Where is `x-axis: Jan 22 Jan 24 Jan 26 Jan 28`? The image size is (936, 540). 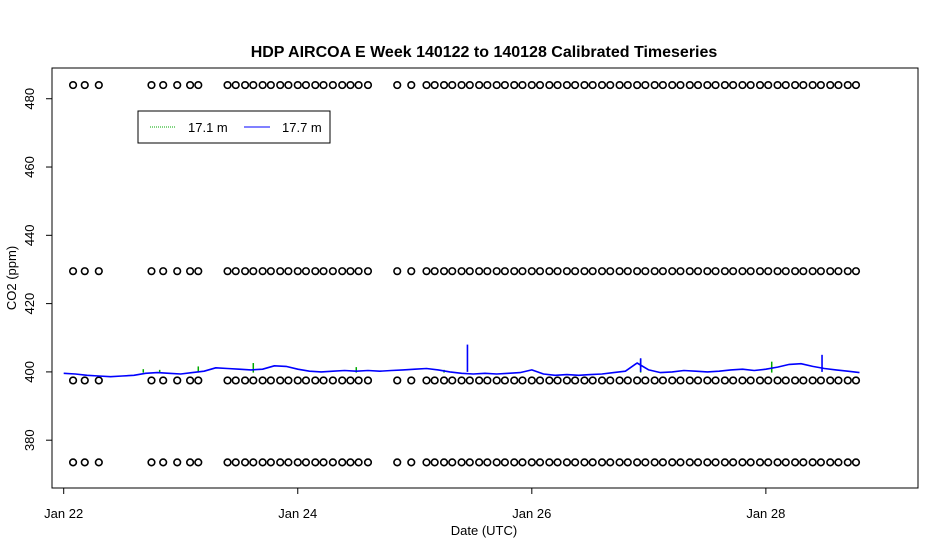 x-axis: Jan 22 Jan 24 Jan 26 Jan 28 is located at coordinates (414, 504).